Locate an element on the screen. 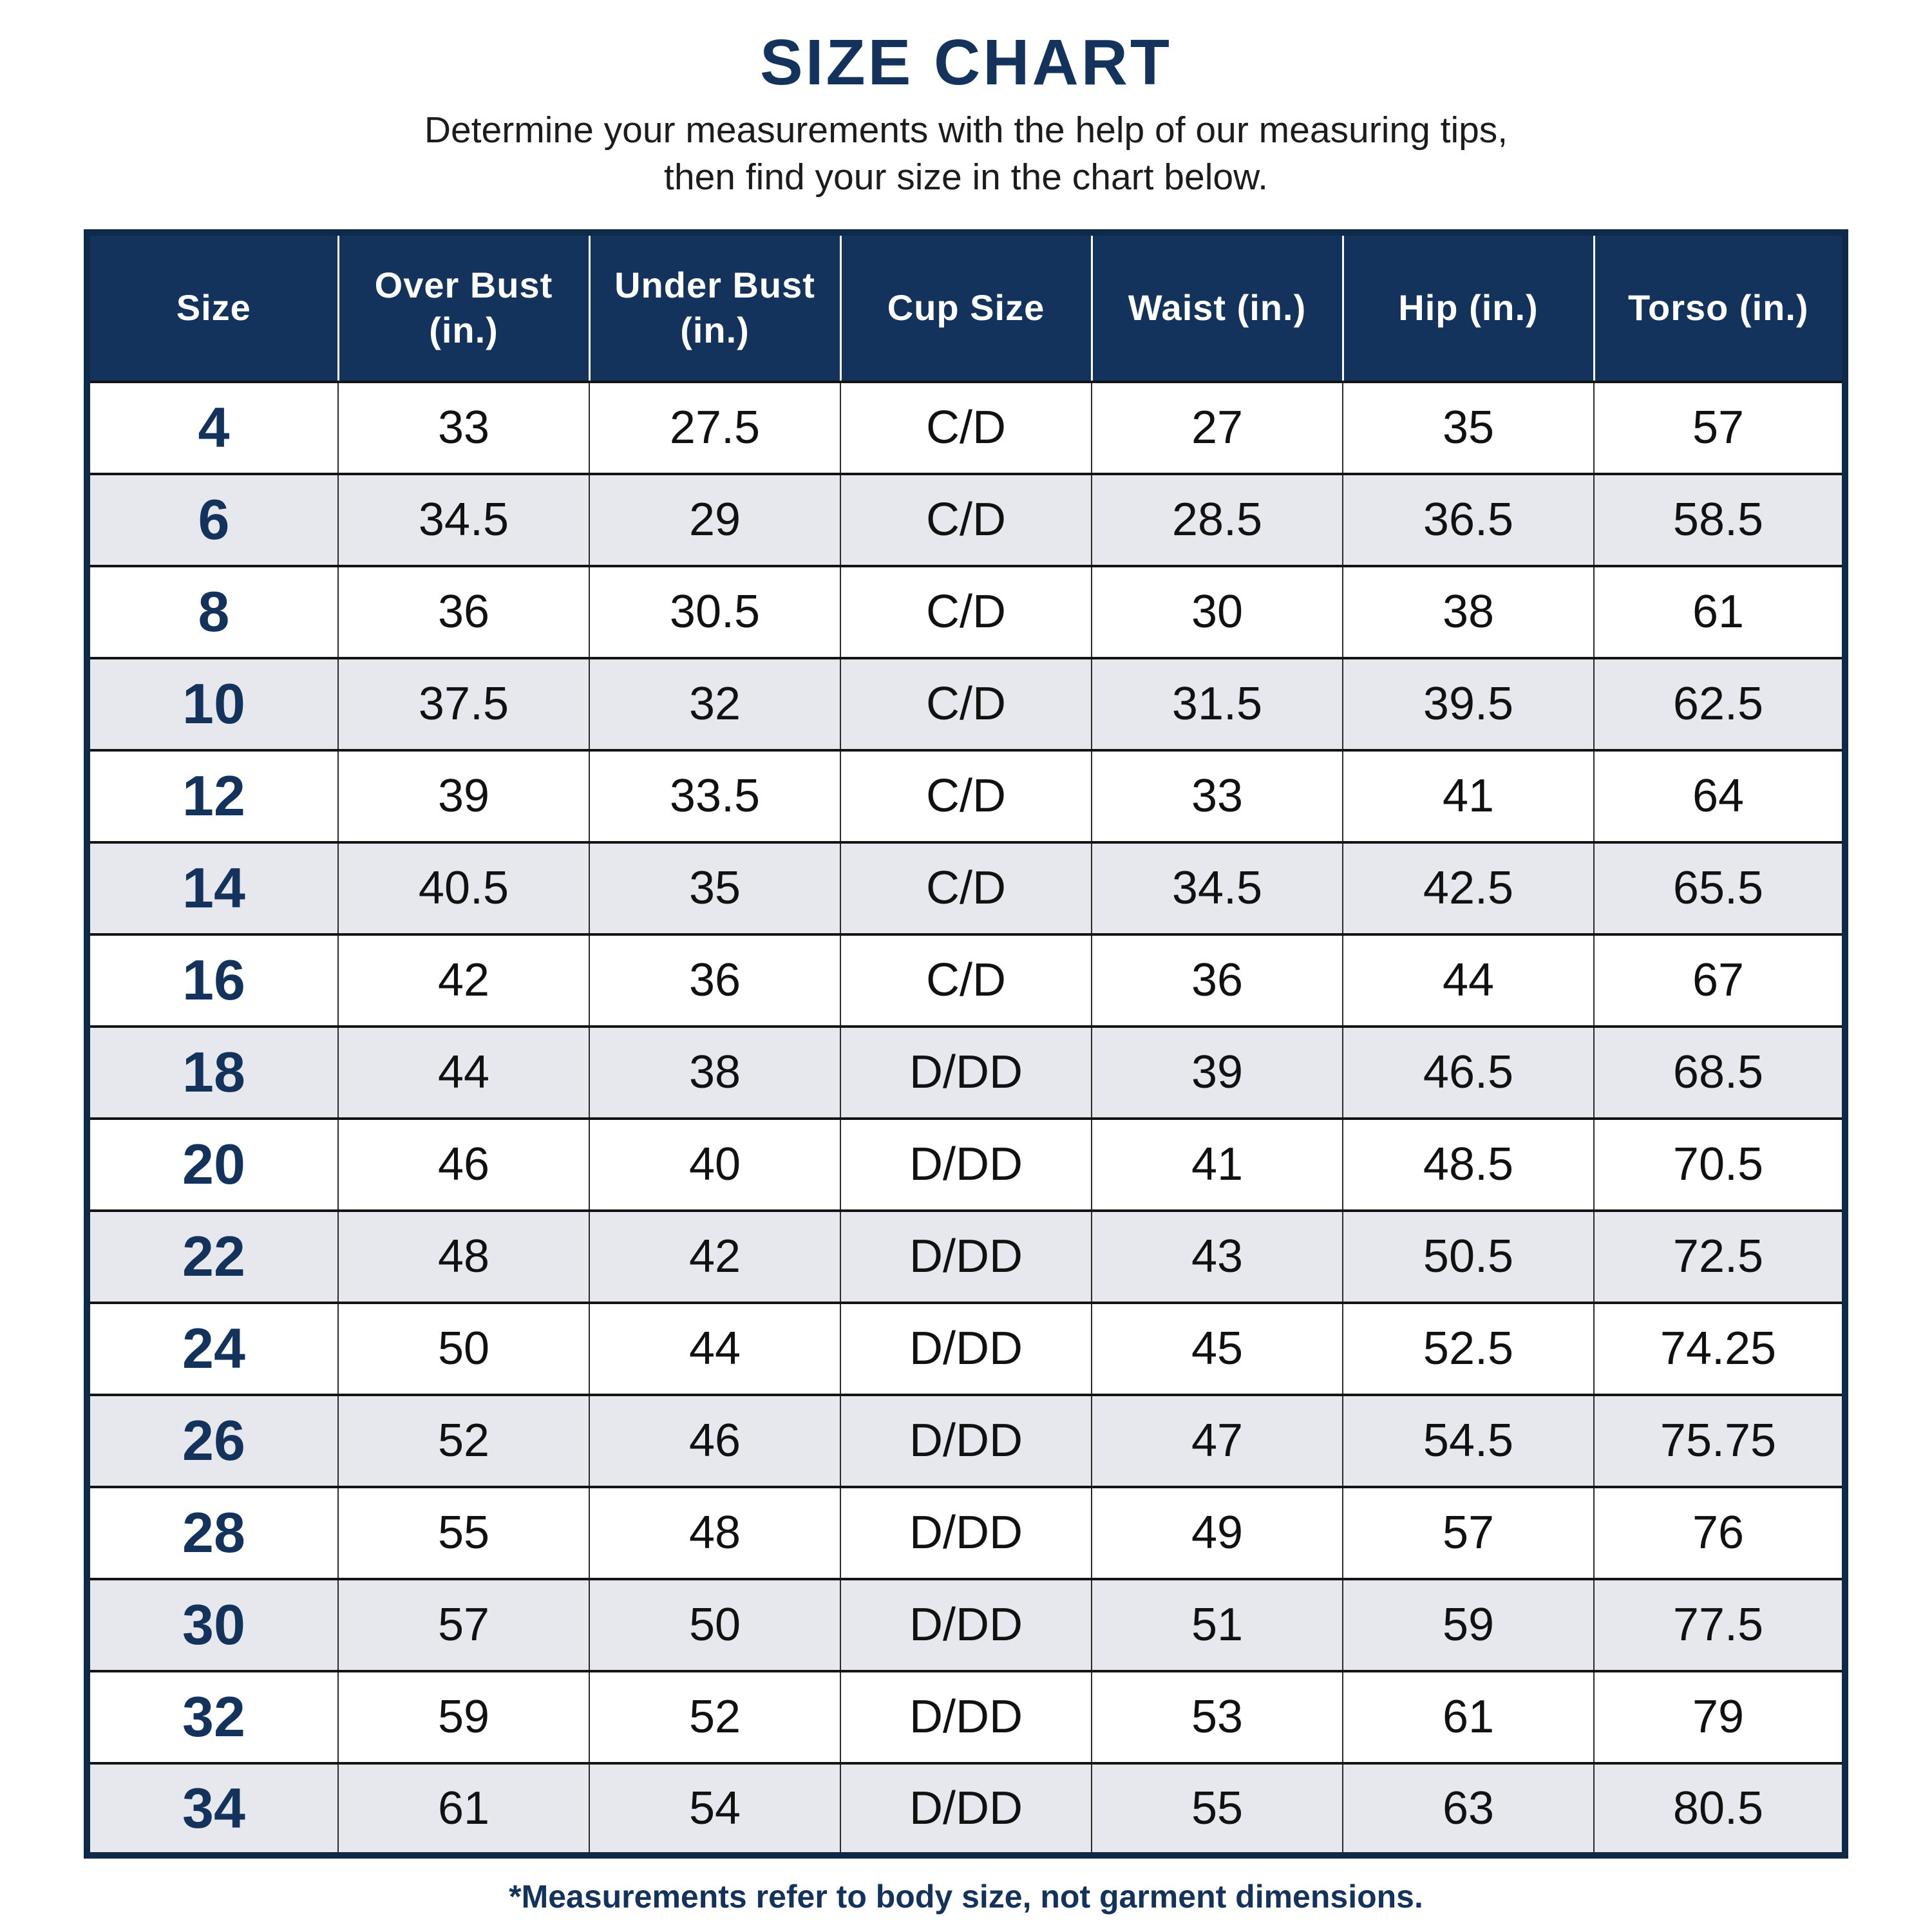 This screenshot has width=1932, height=1932. cell-waist-in: 47 is located at coordinates (1217, 1440).